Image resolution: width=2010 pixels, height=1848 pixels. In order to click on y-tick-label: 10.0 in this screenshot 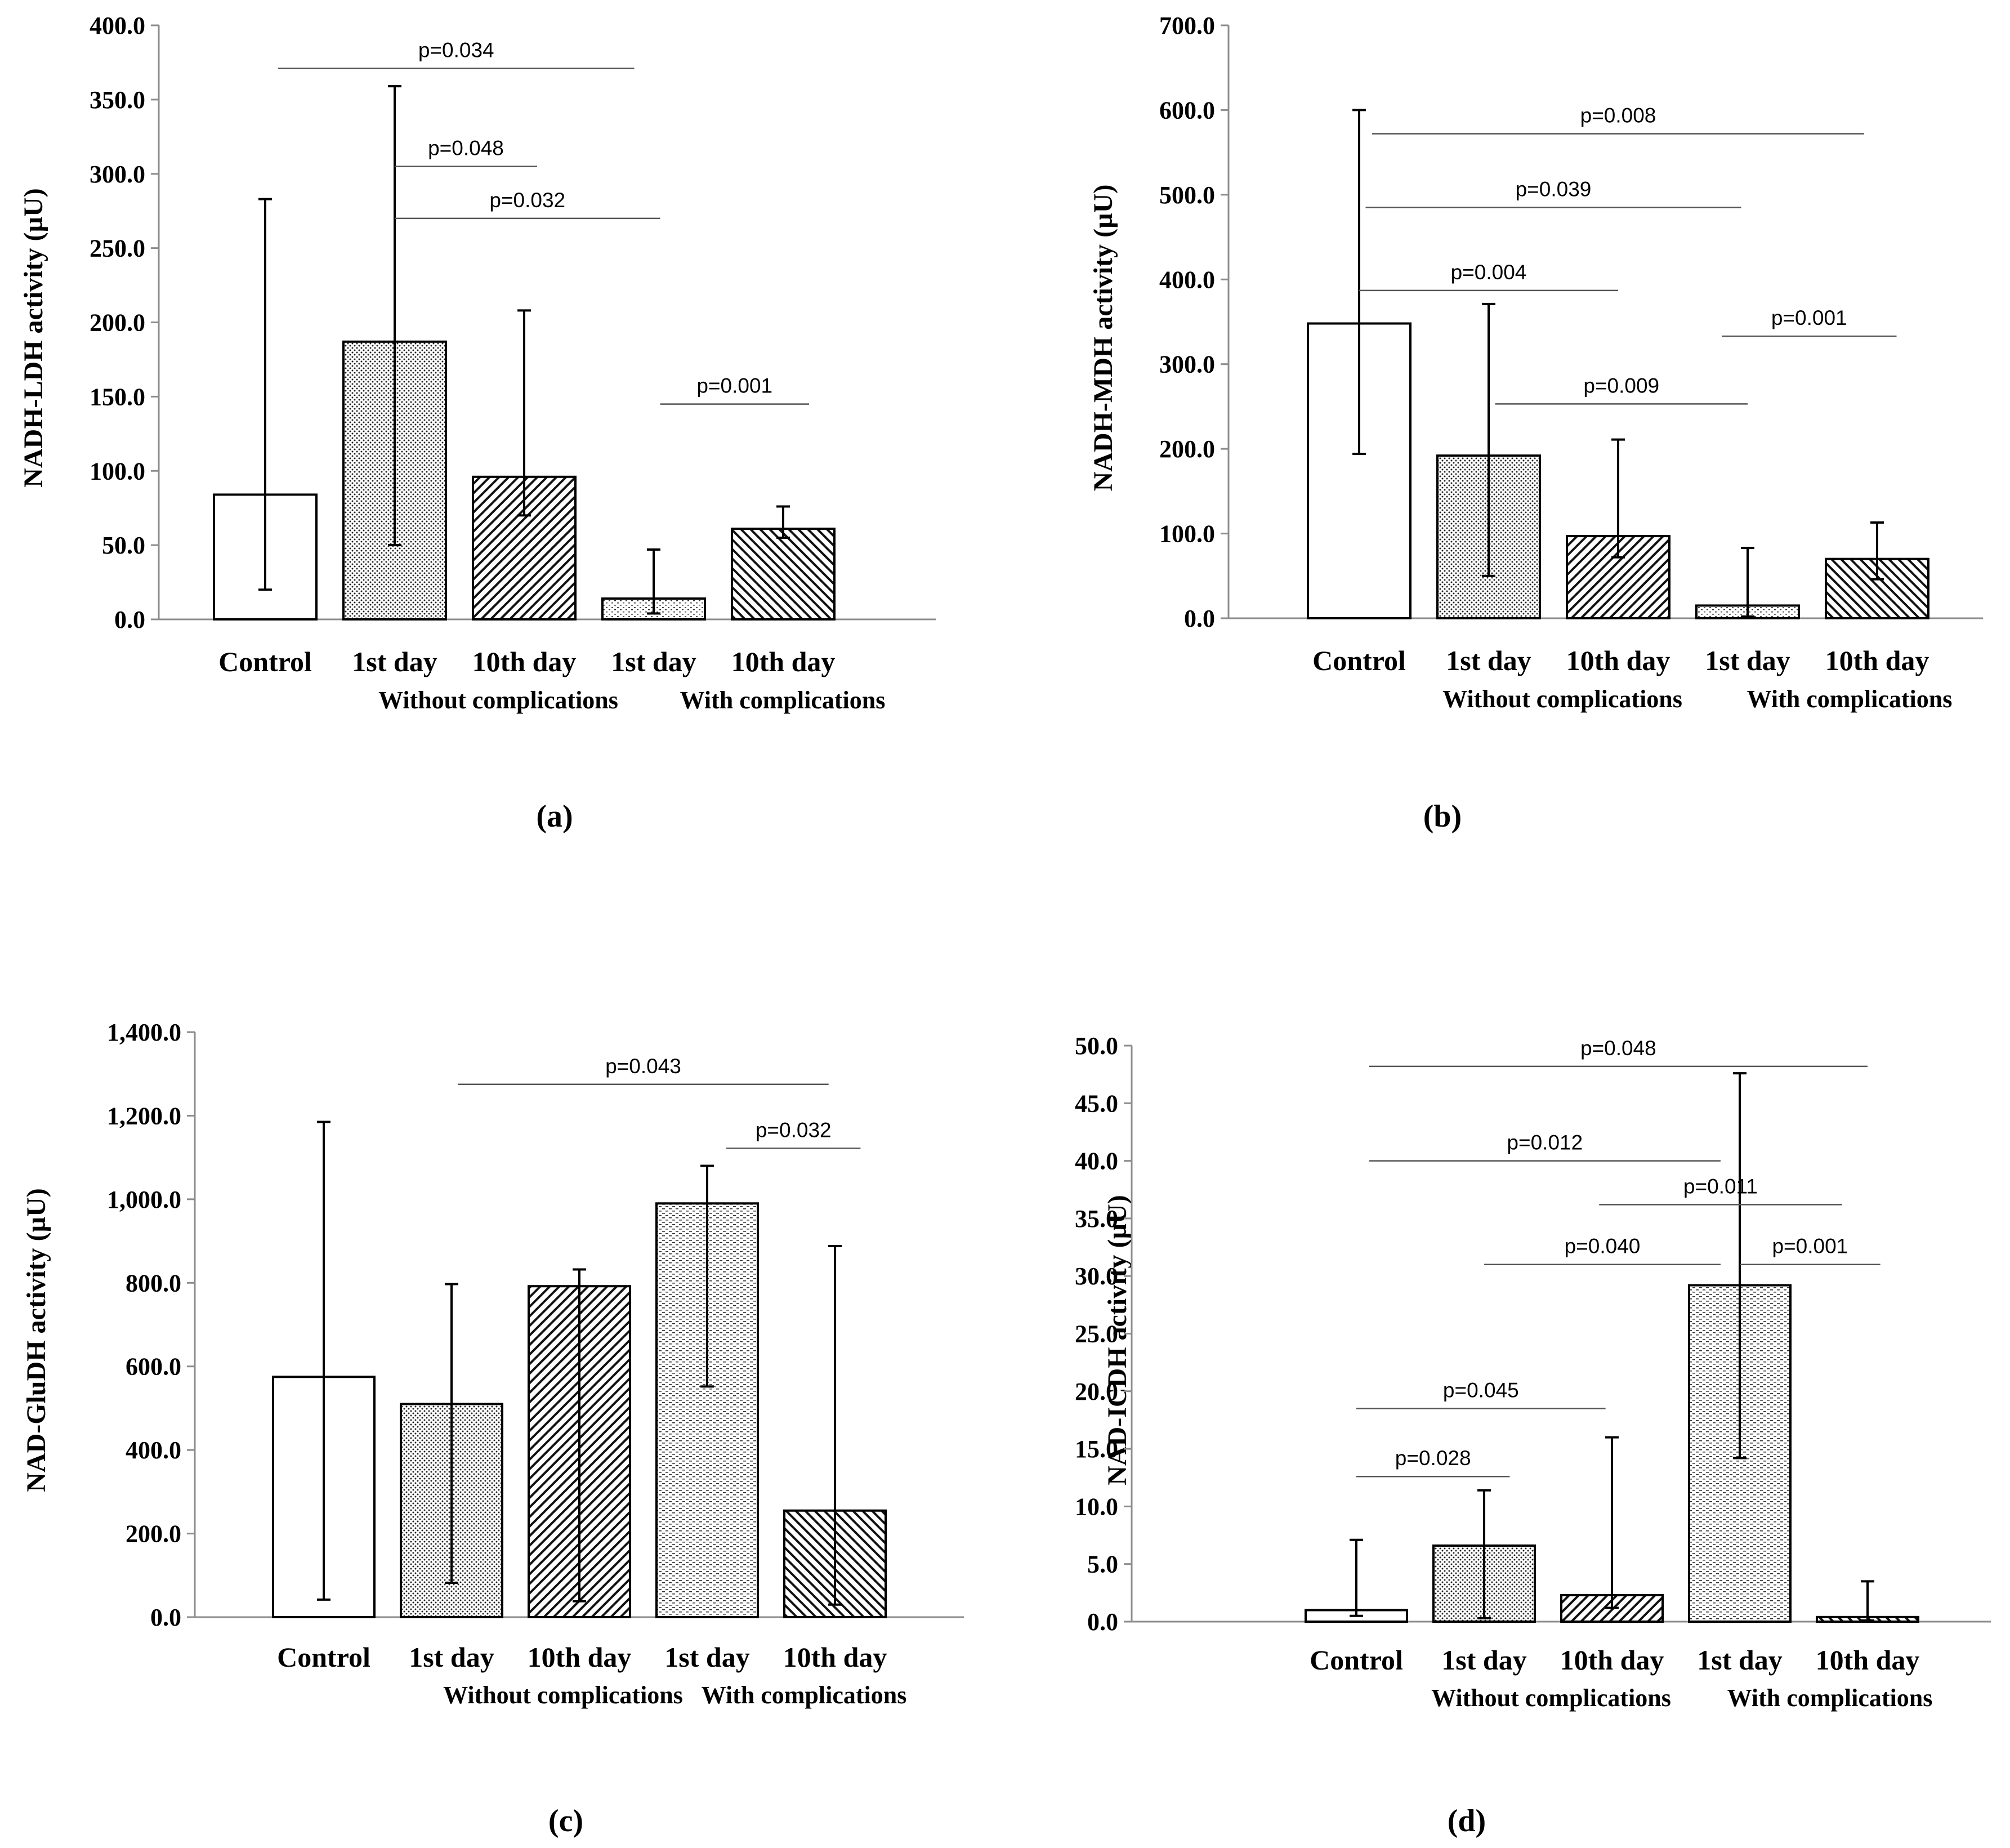, I will do `click(1096, 1506)`.